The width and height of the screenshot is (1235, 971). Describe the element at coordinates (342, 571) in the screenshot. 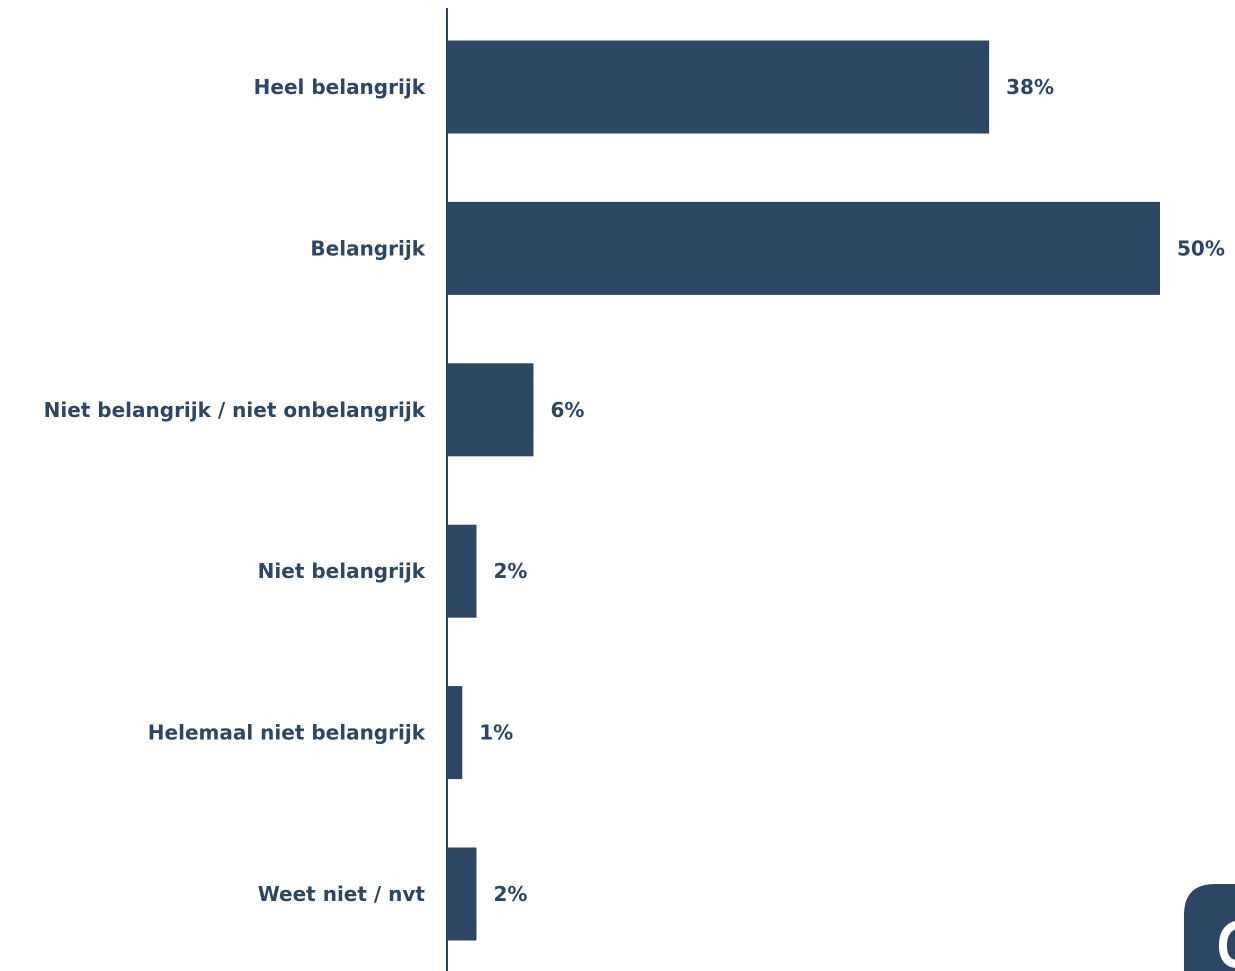

I see `category-label: Niet belangrijk` at that location.